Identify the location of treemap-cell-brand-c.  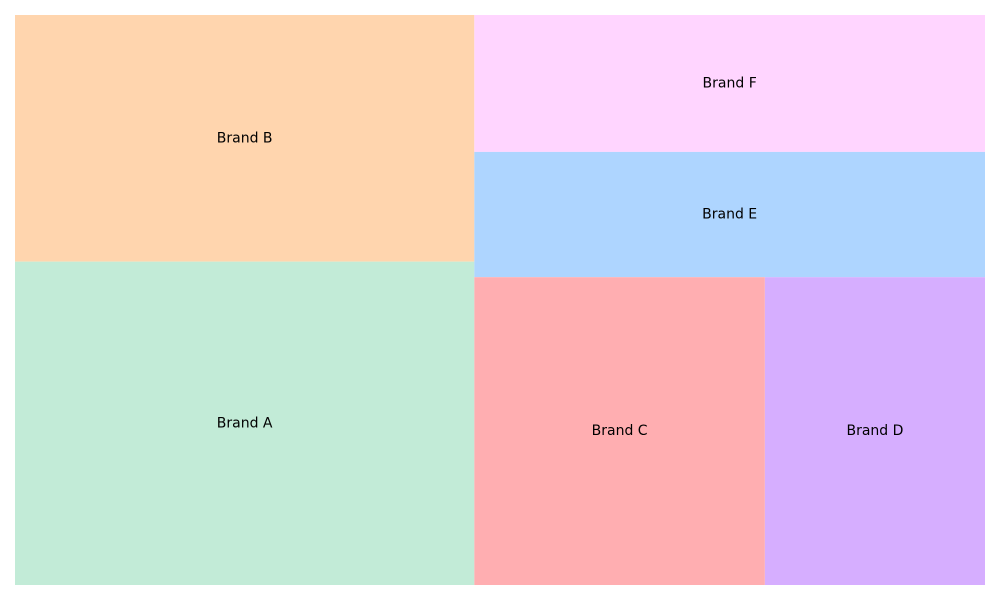
(619, 431).